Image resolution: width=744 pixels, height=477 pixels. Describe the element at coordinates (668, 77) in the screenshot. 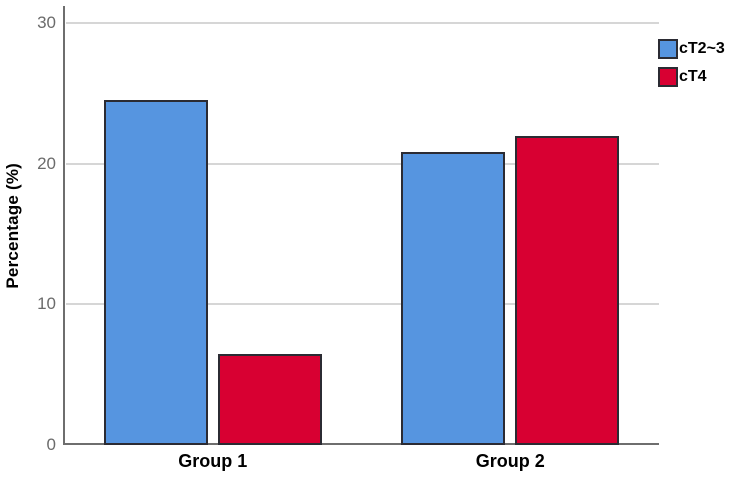

I see `legend-swatch-ct4-icon` at that location.